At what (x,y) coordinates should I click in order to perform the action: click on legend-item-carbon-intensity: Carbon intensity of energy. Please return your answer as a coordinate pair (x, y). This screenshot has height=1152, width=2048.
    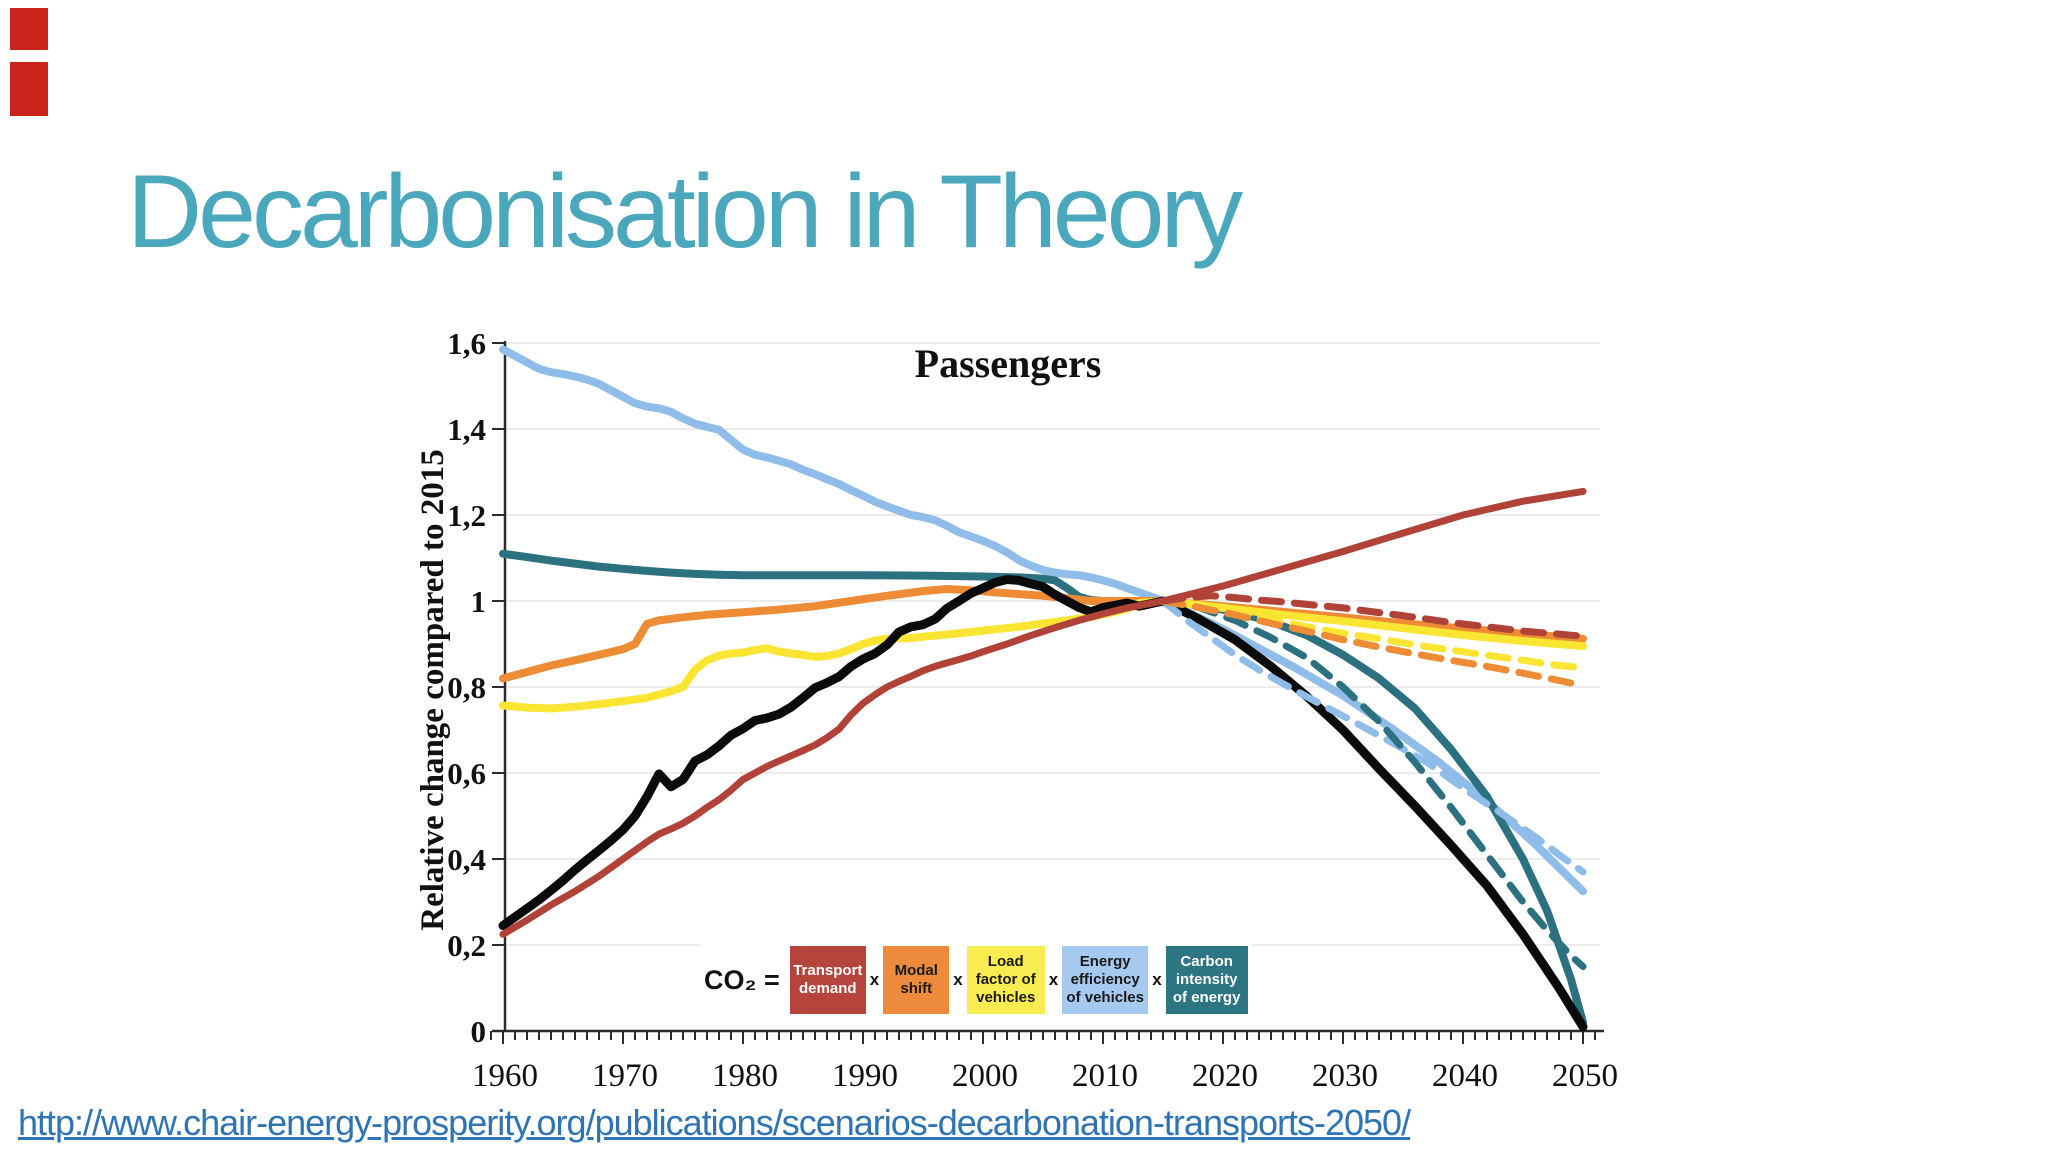
    Looking at the image, I should click on (1206, 980).